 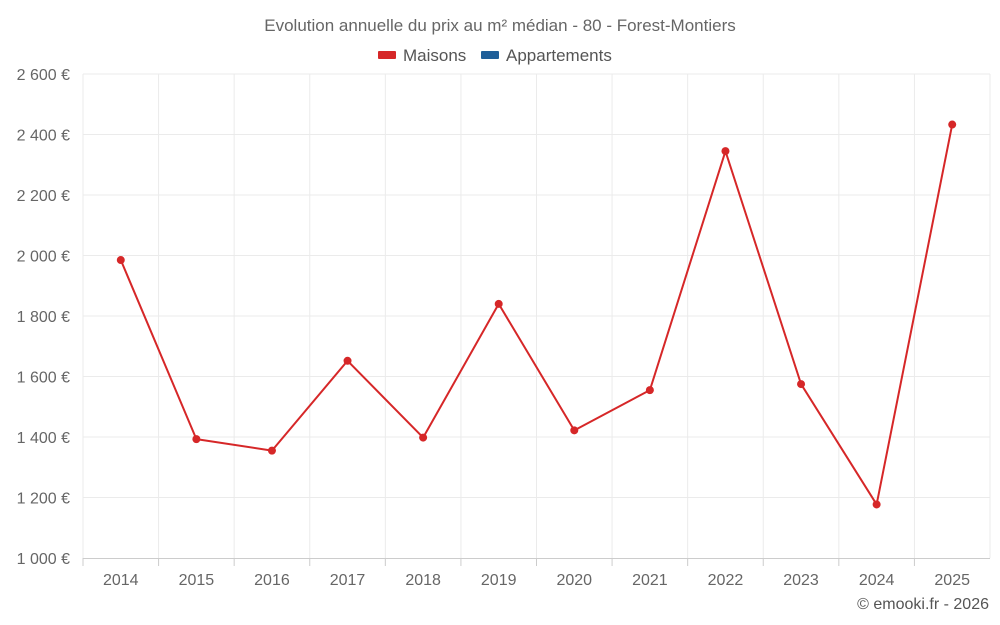 I want to click on x-tick-label: 2024, so click(x=877, y=580).